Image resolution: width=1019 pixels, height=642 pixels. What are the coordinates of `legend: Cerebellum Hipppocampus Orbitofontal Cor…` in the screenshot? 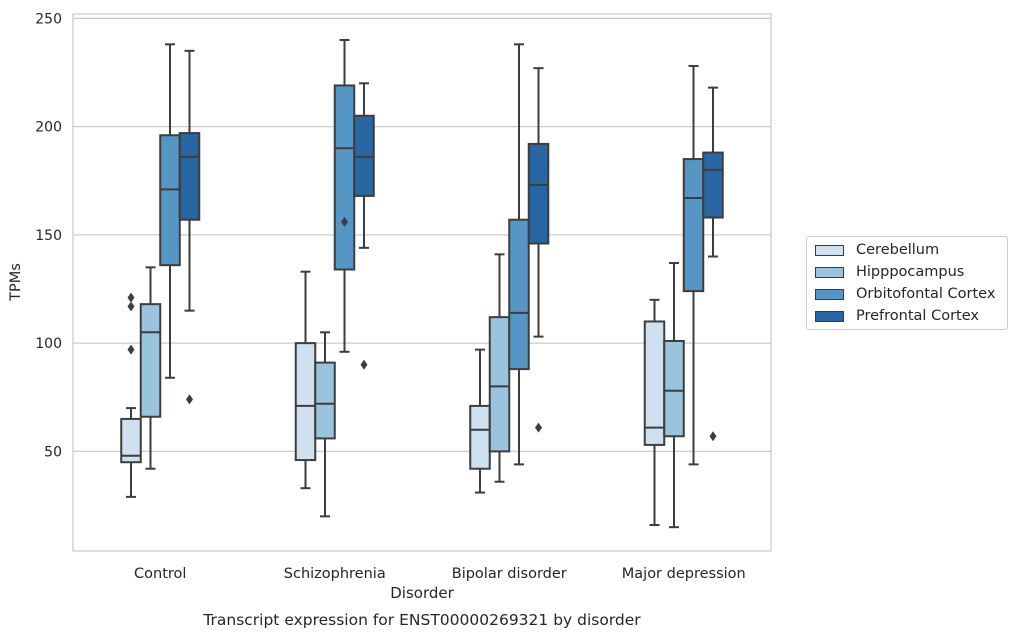 It's located at (907, 283).